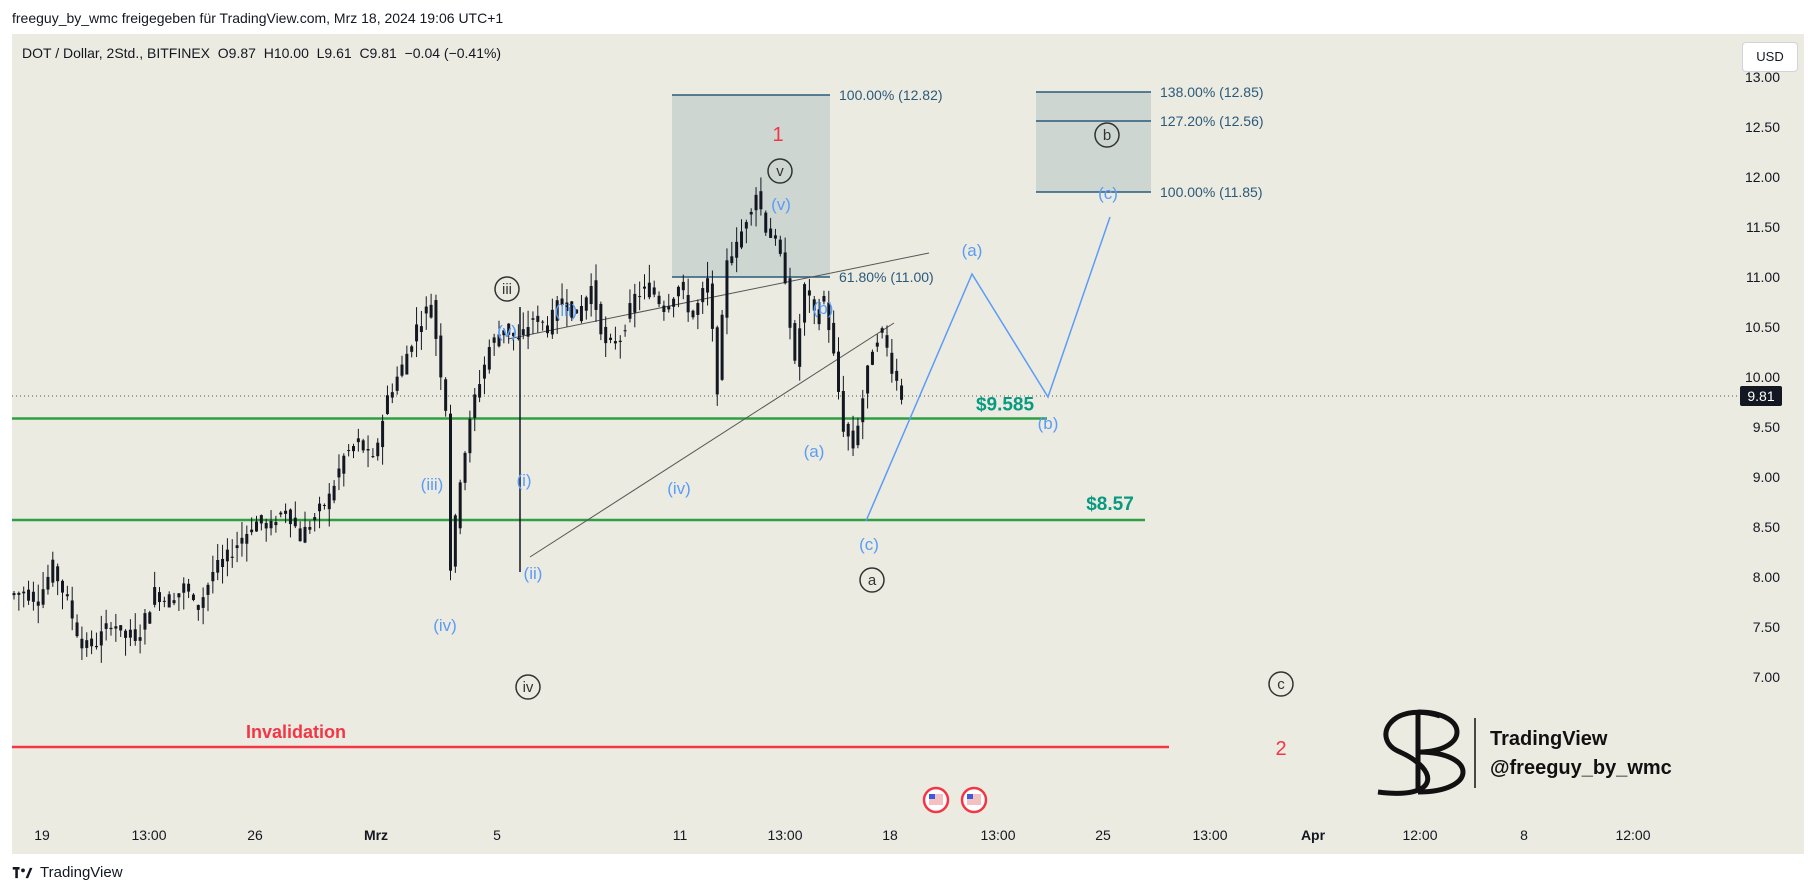  Describe the element at coordinates (1280, 749) in the screenshot. I see `wave-label-red-2: 2` at that location.